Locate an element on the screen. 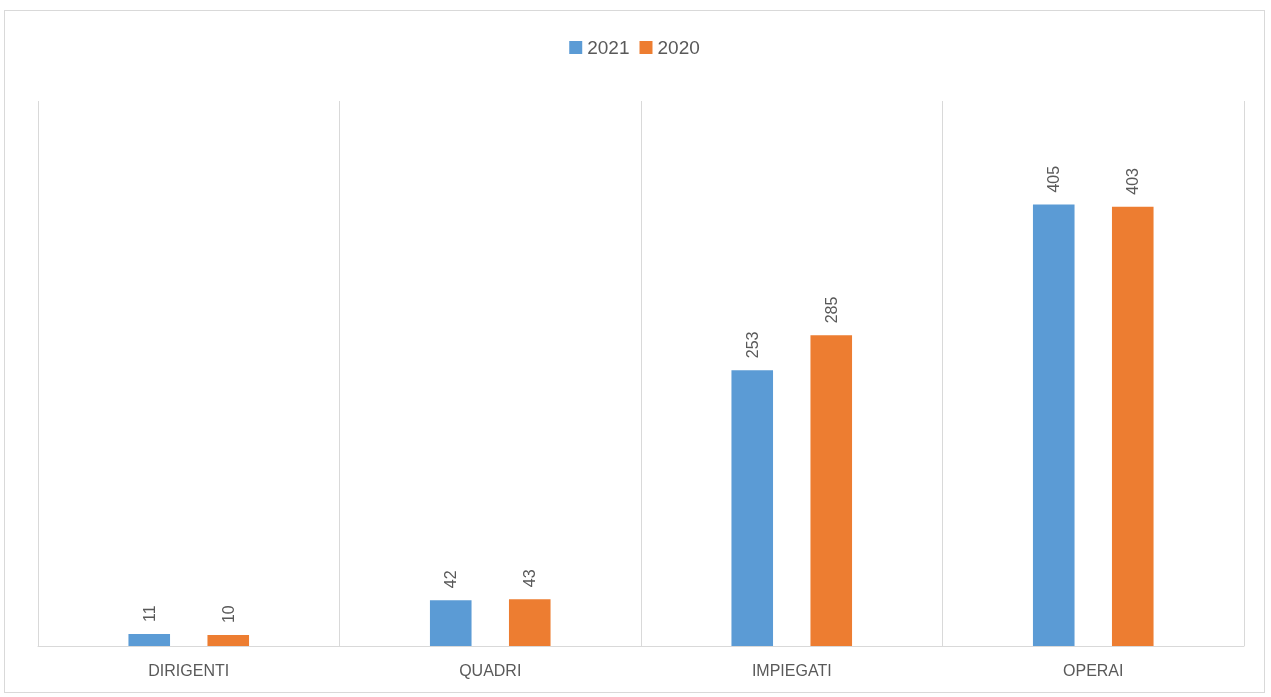 The image size is (1271, 697). x-tick-label: DIRIGENTI is located at coordinates (189, 670).